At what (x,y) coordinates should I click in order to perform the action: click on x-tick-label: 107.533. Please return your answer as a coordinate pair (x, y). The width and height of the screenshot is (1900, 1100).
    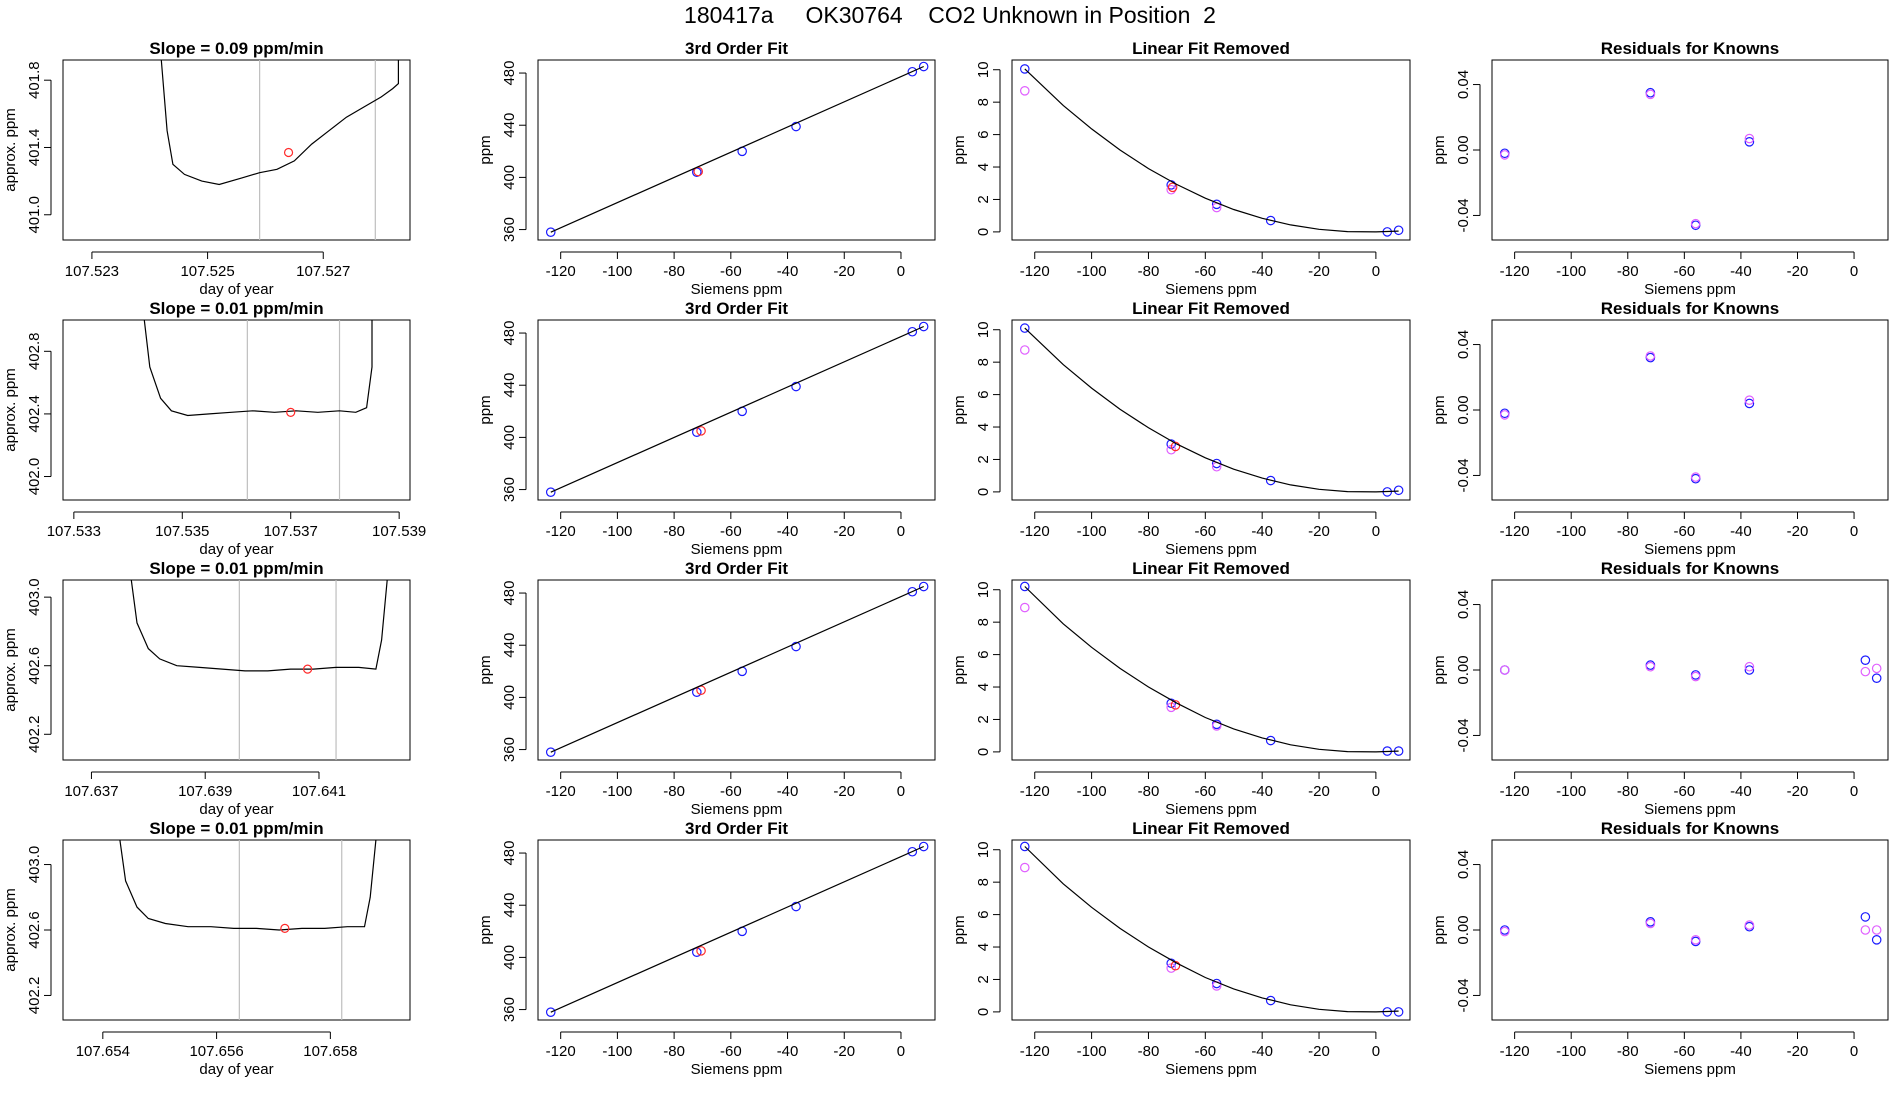
    Looking at the image, I should click on (74, 531).